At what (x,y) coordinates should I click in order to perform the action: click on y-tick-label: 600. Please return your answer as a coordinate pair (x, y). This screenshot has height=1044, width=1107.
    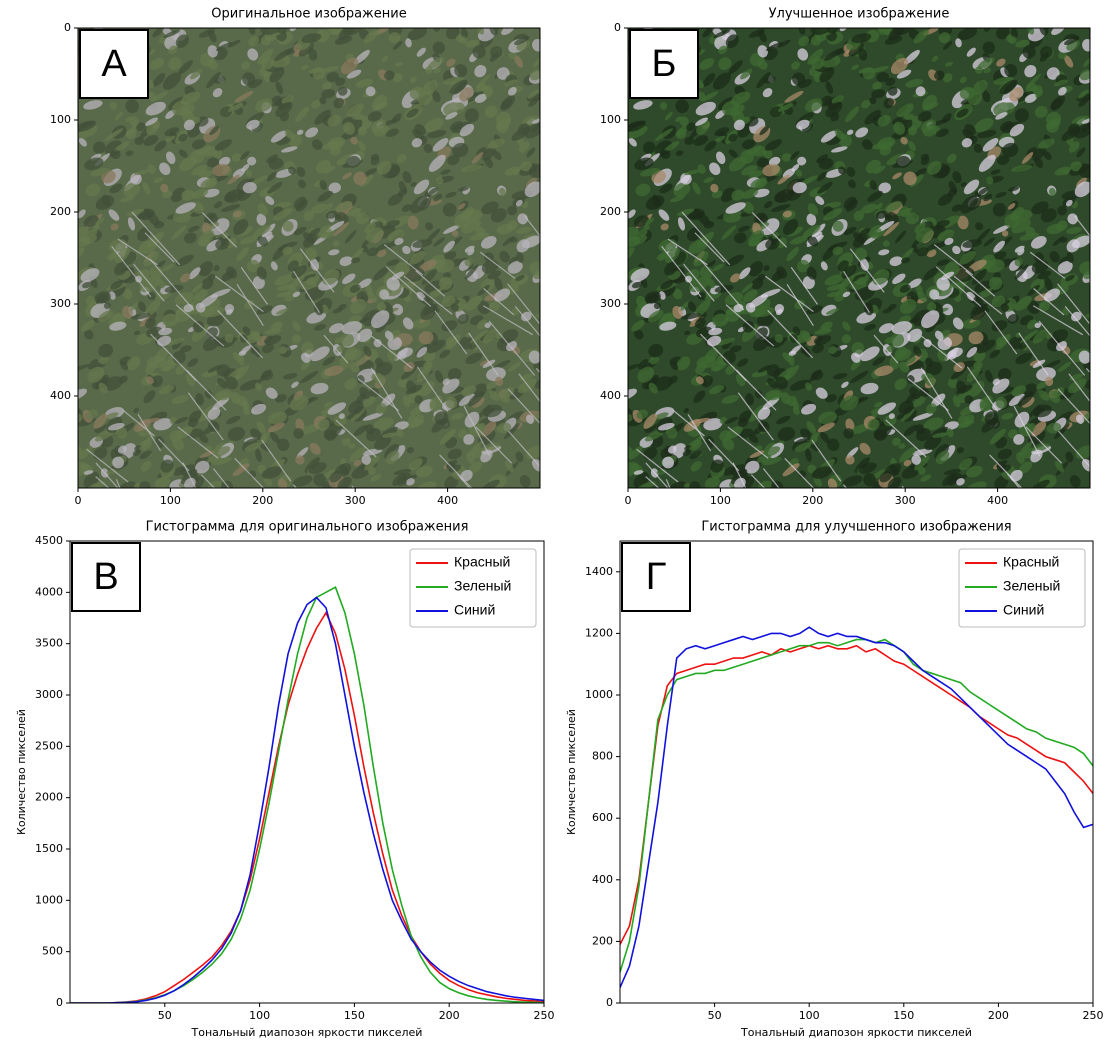
    Looking at the image, I should click on (602, 817).